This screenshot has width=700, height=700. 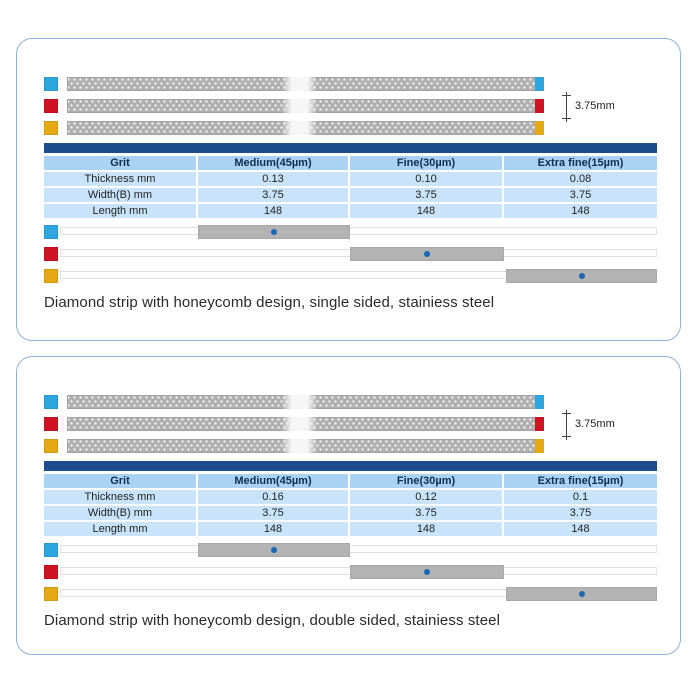 What do you see at coordinates (273, 481) in the screenshot?
I see `table-header-medium: Medium(45µm)` at bounding box center [273, 481].